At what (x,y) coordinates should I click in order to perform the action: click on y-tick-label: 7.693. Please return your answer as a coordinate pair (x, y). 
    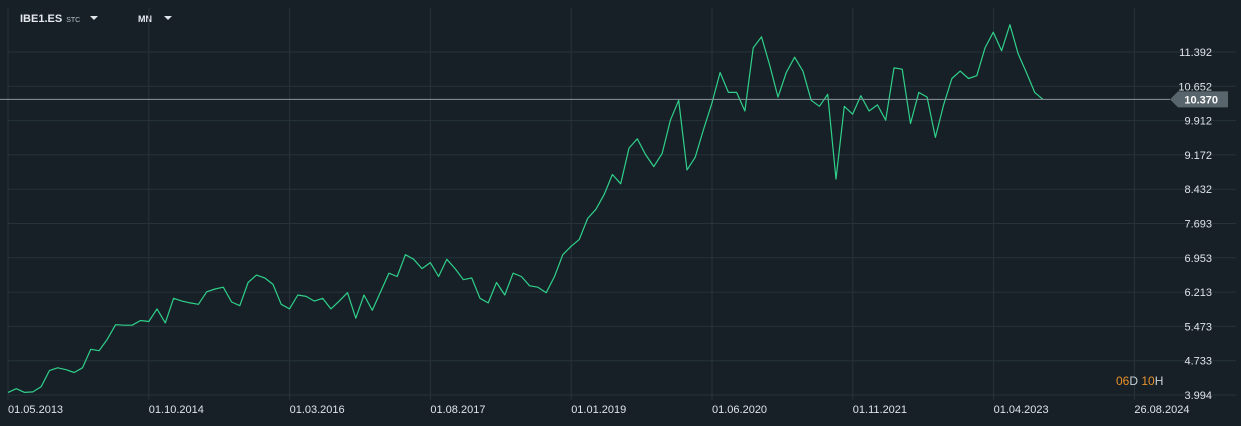
    Looking at the image, I should click on (1198, 225).